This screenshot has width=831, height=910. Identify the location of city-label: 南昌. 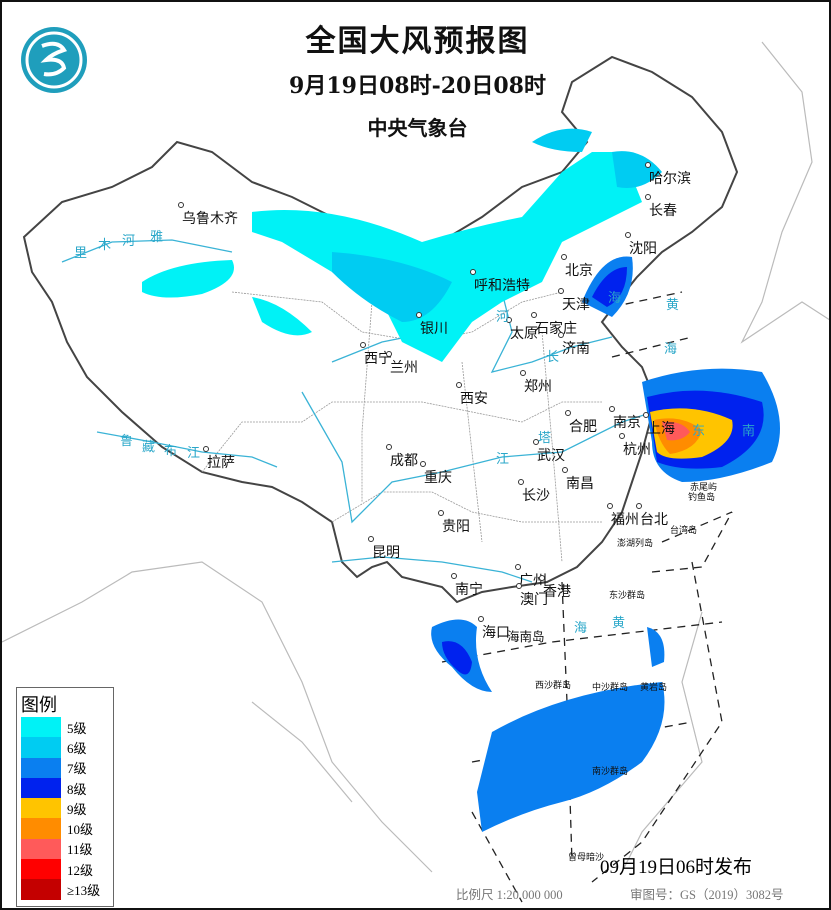
(580, 484).